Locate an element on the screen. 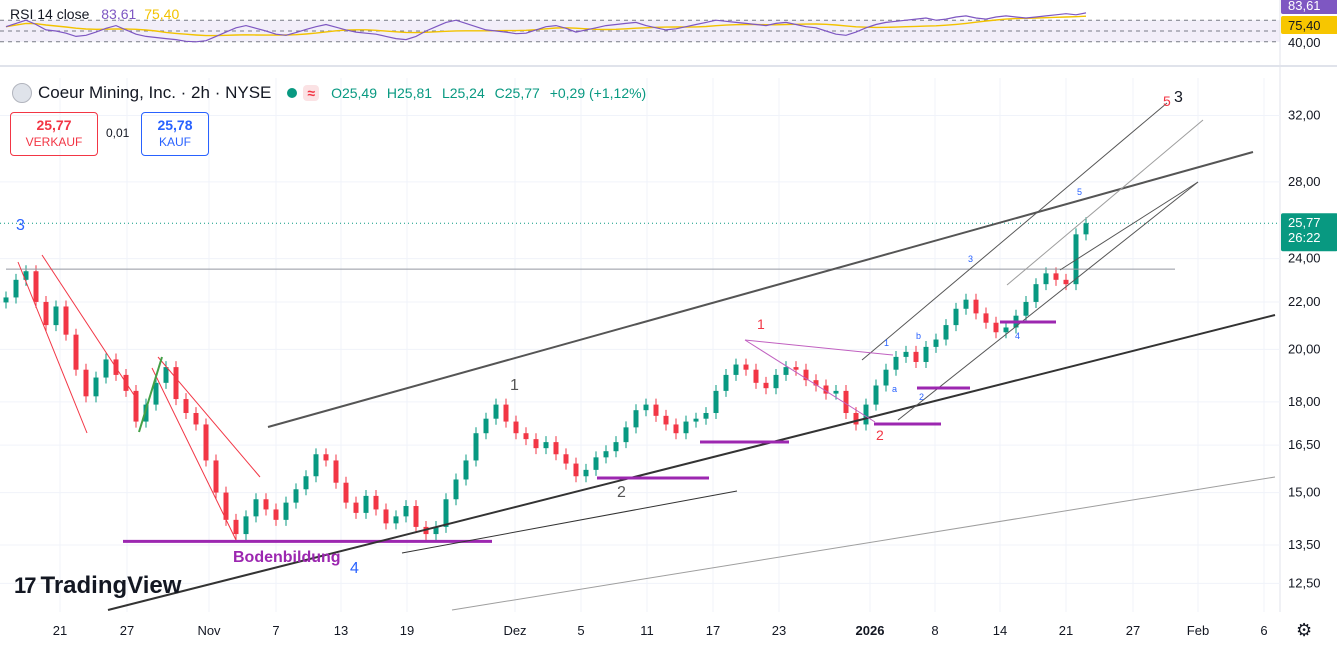 The image size is (1337, 646). open-value: O25,49 is located at coordinates (354, 93).